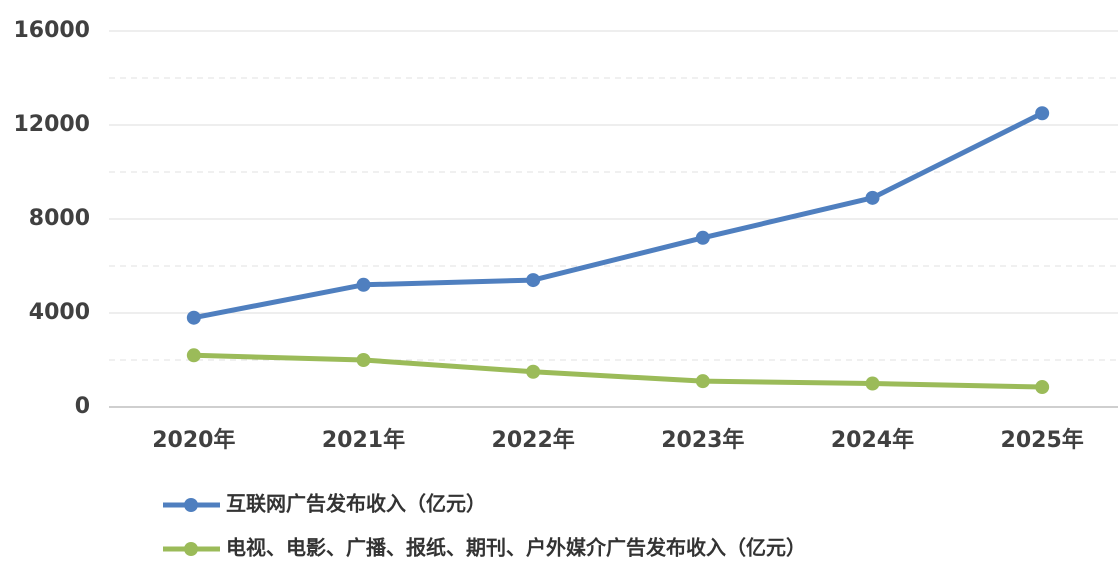 Image resolution: width=1118 pixels, height=563 pixels. Describe the element at coordinates (533, 440) in the screenshot. I see `x-tick-label: 2022年` at that location.